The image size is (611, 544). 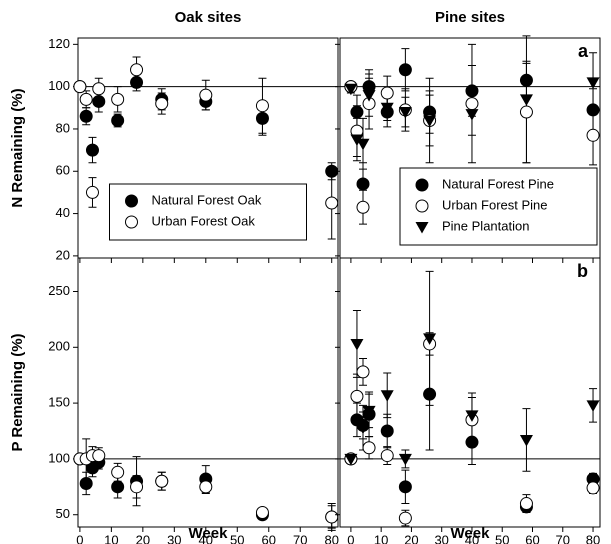 I want to click on legend-label: Urban Forest Oak, so click(x=204, y=220).